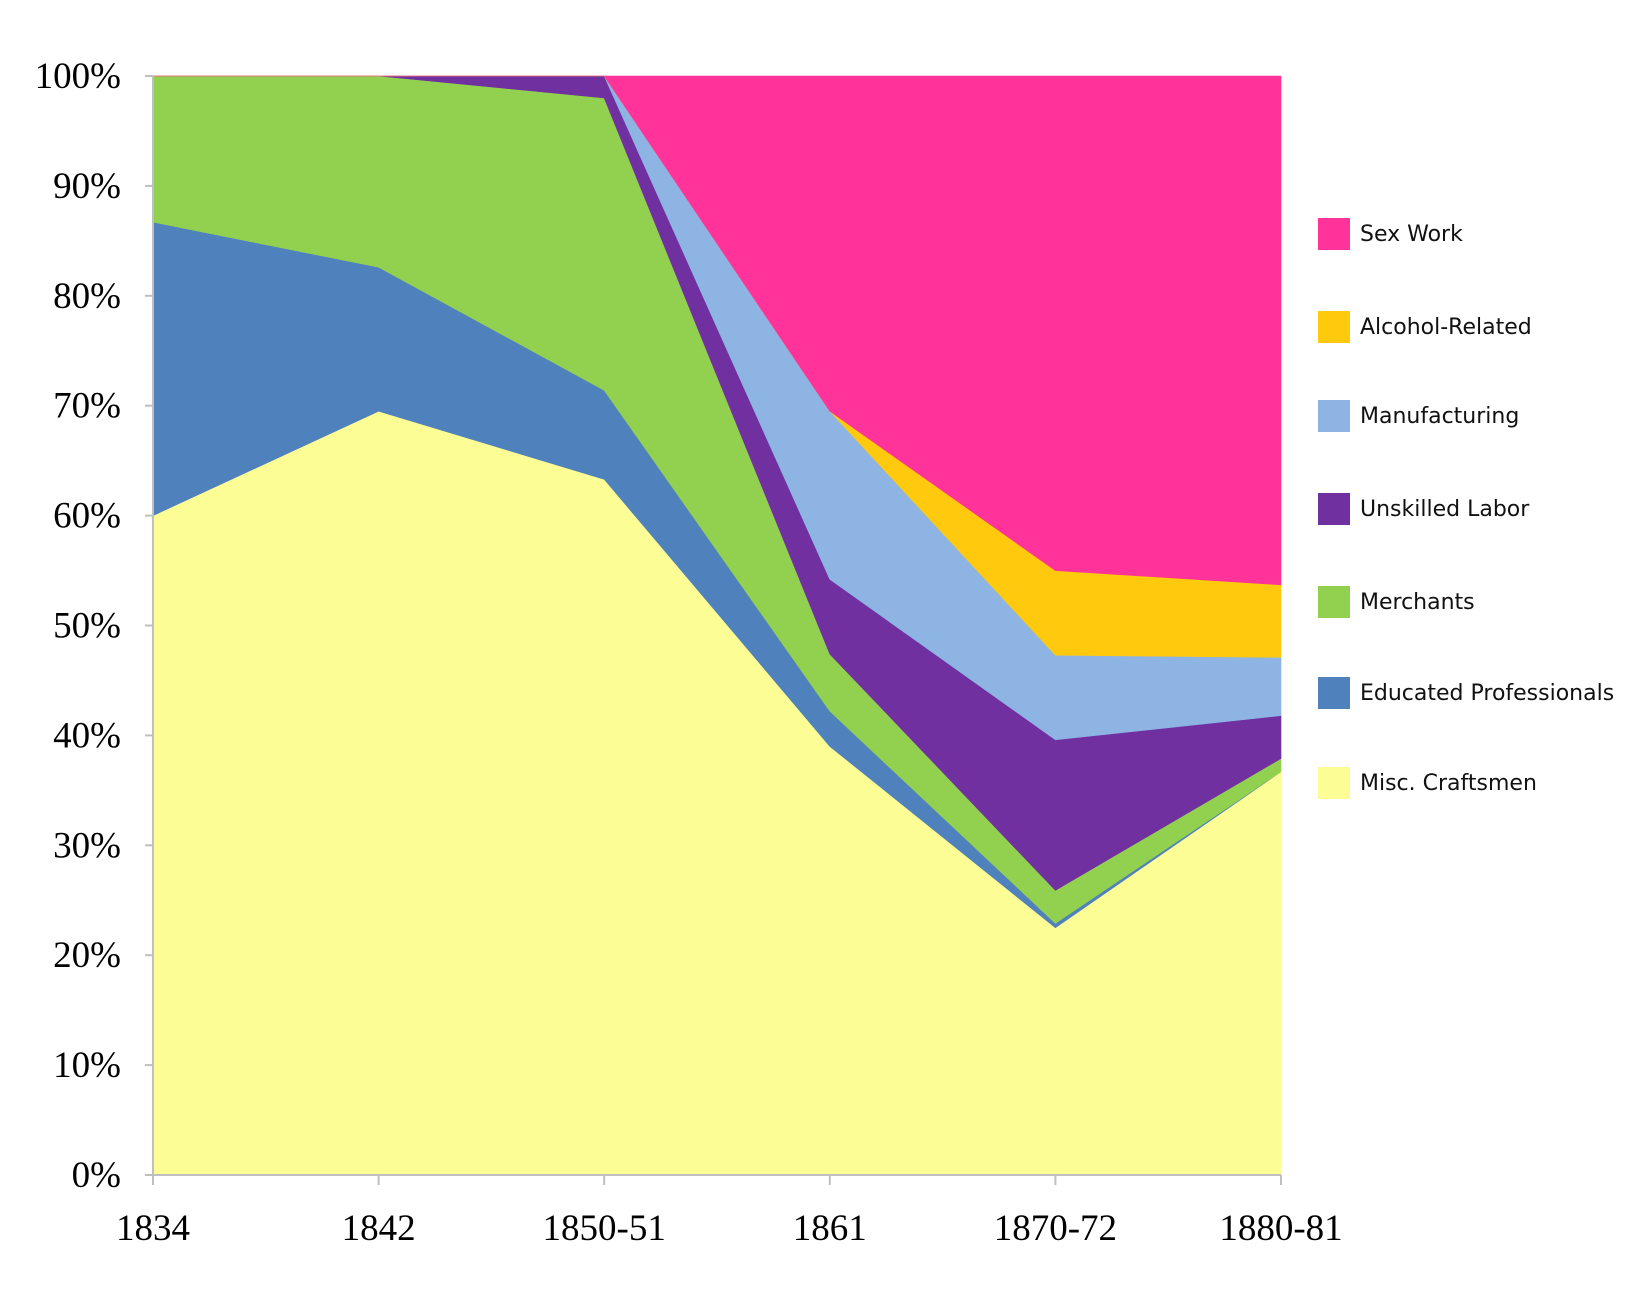 The height and width of the screenshot is (1292, 1638). I want to click on y-tick-label: 50%, so click(87, 626).